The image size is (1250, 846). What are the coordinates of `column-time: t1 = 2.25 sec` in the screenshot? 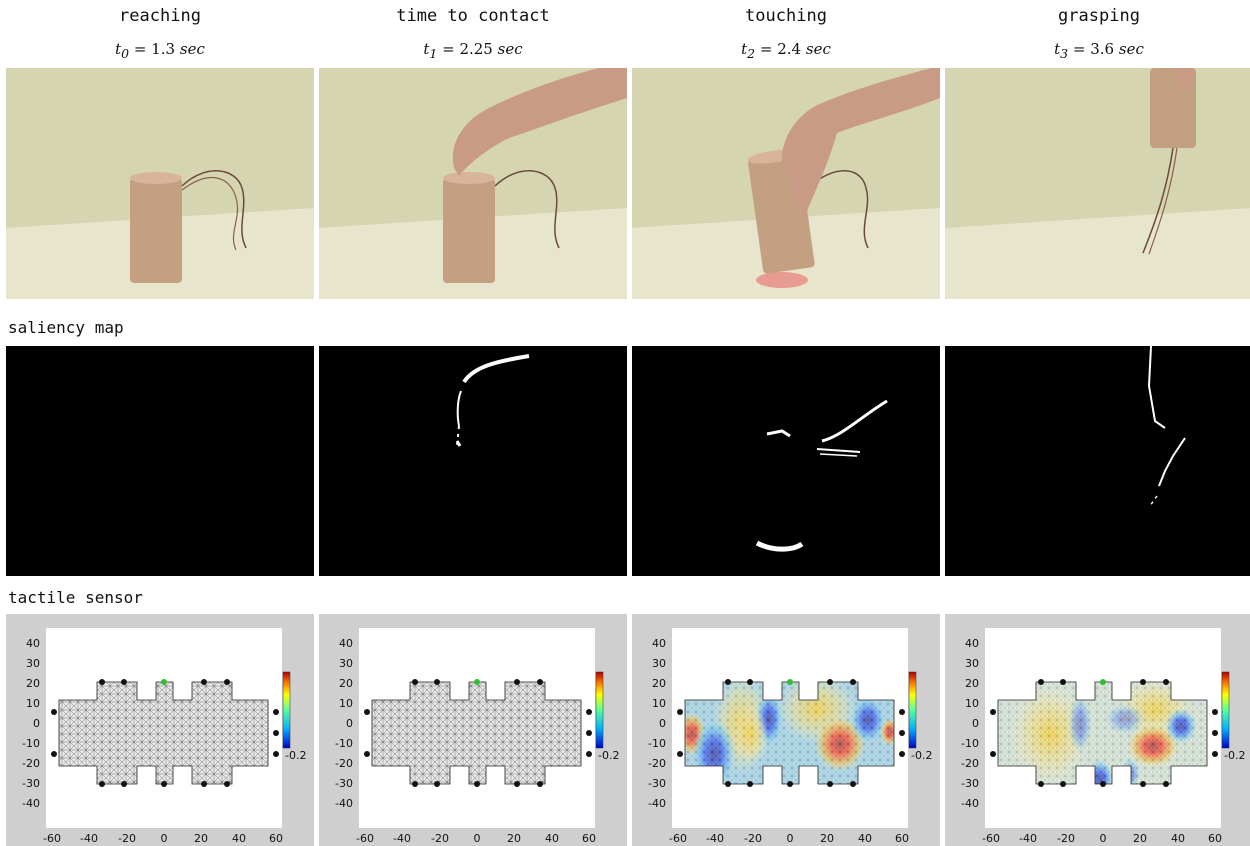 It's located at (473, 50).